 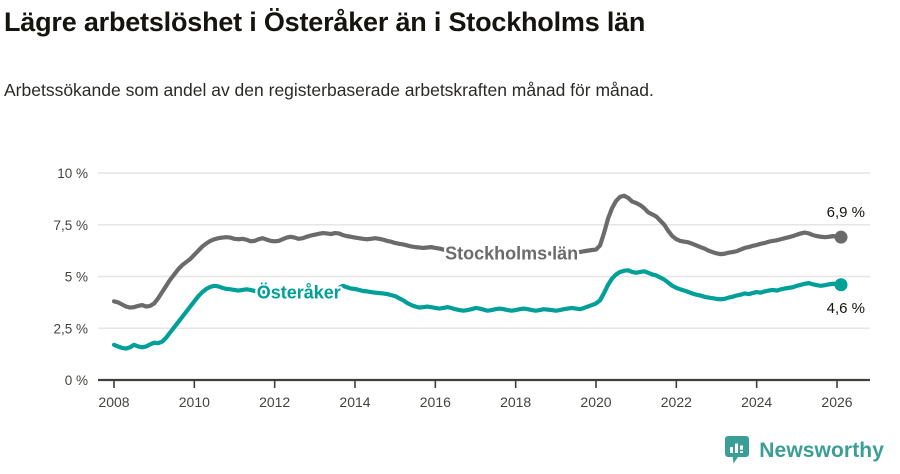 What do you see at coordinates (76, 277) in the screenshot?
I see `y-axis-tick-label: 5 %` at bounding box center [76, 277].